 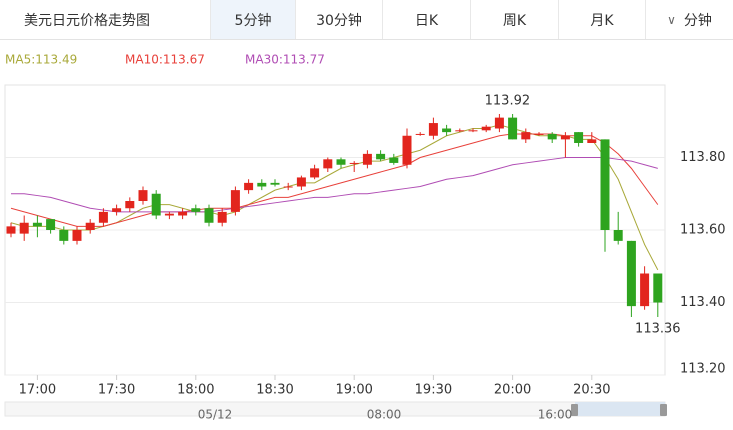 I want to click on tab: 日K, so click(x=426, y=19).